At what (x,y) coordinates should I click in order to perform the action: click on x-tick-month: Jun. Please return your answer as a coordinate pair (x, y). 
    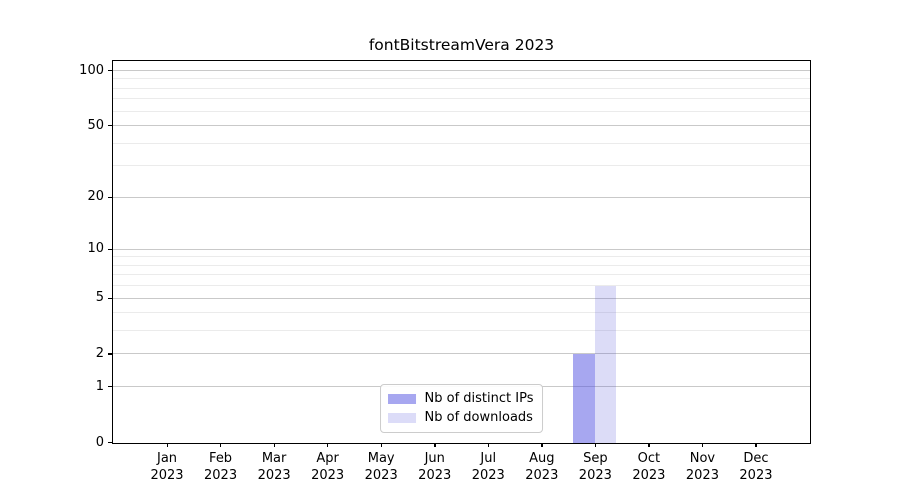
    Looking at the image, I should click on (434, 458).